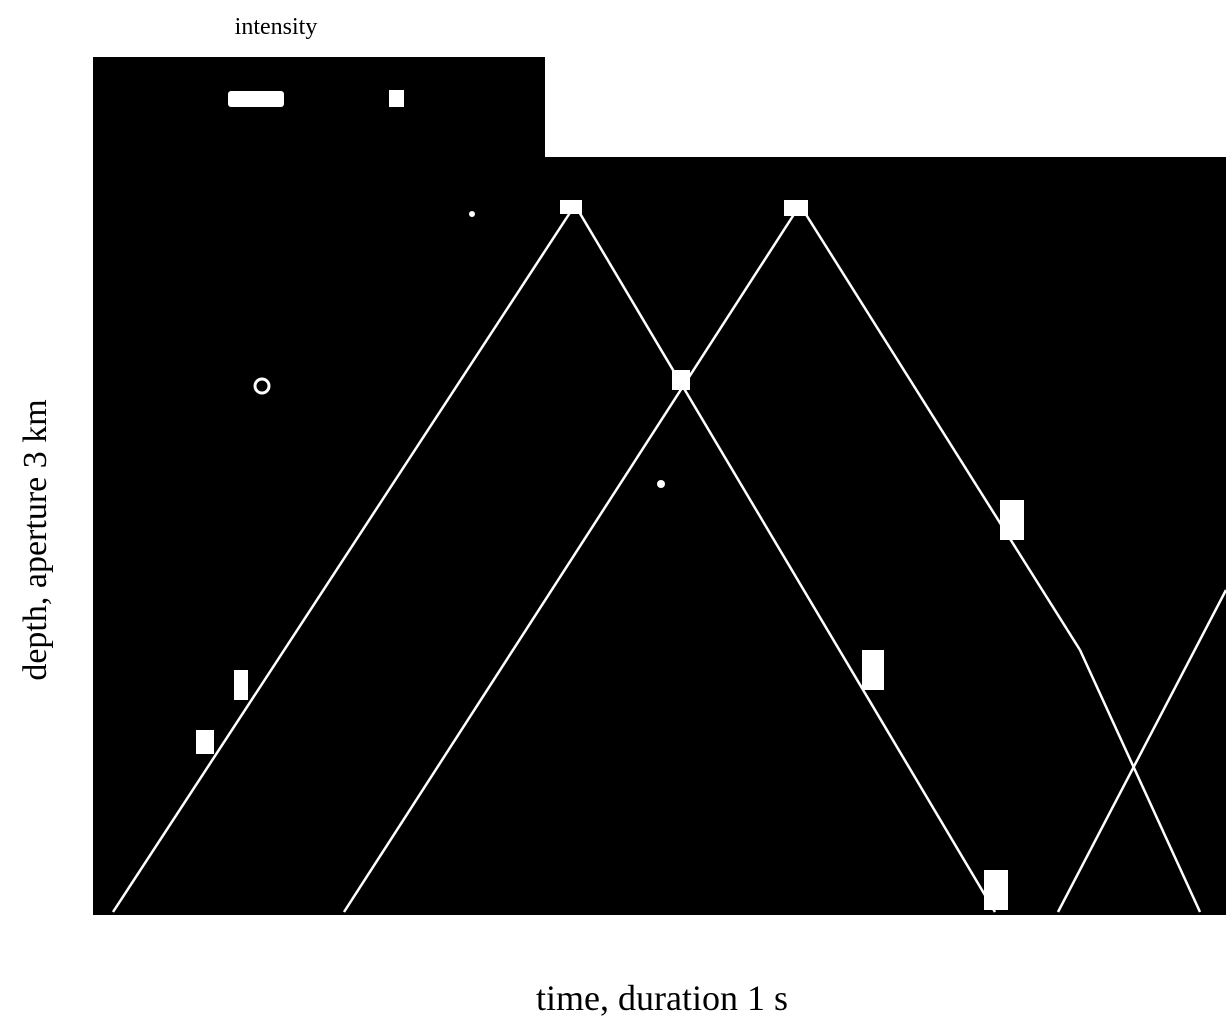 The width and height of the screenshot is (1226, 1029). What do you see at coordinates (662, 998) in the screenshot?
I see `x-axis-label: time, duration 1 s` at bounding box center [662, 998].